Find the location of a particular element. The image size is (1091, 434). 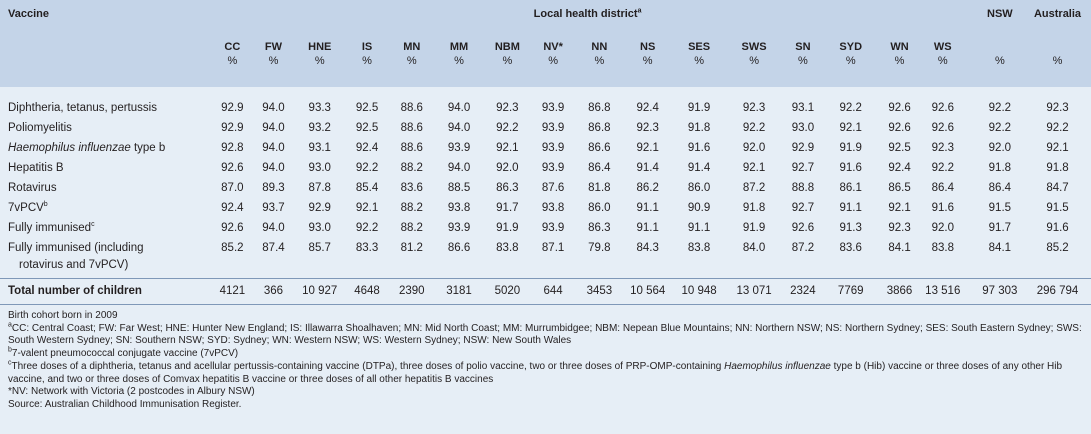

table-cell: 86.3 is located at coordinates (507, 188).